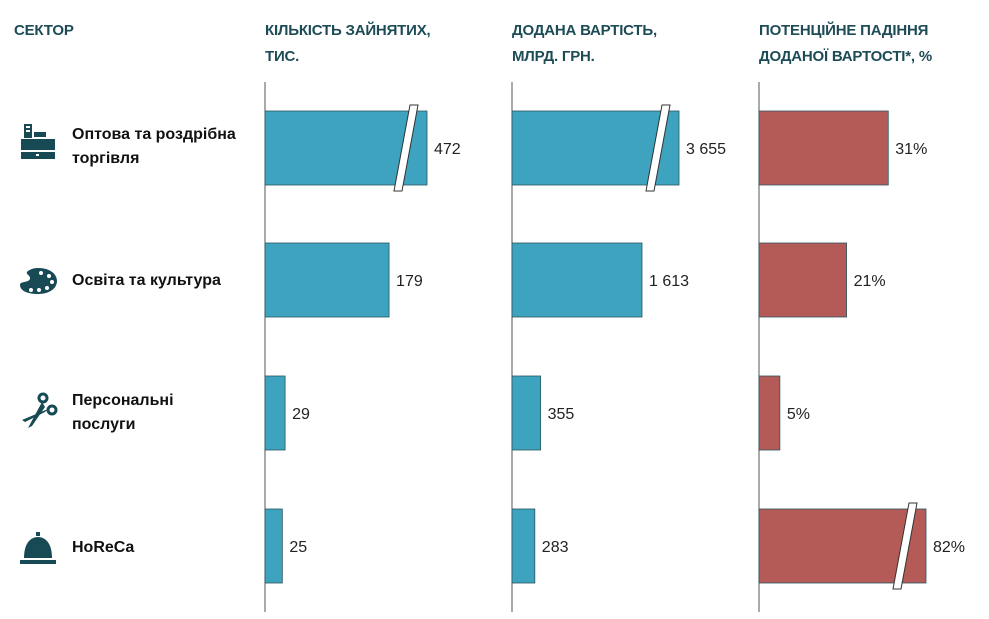 The image size is (989, 619). I want to click on cash-register-icon, so click(38, 141).